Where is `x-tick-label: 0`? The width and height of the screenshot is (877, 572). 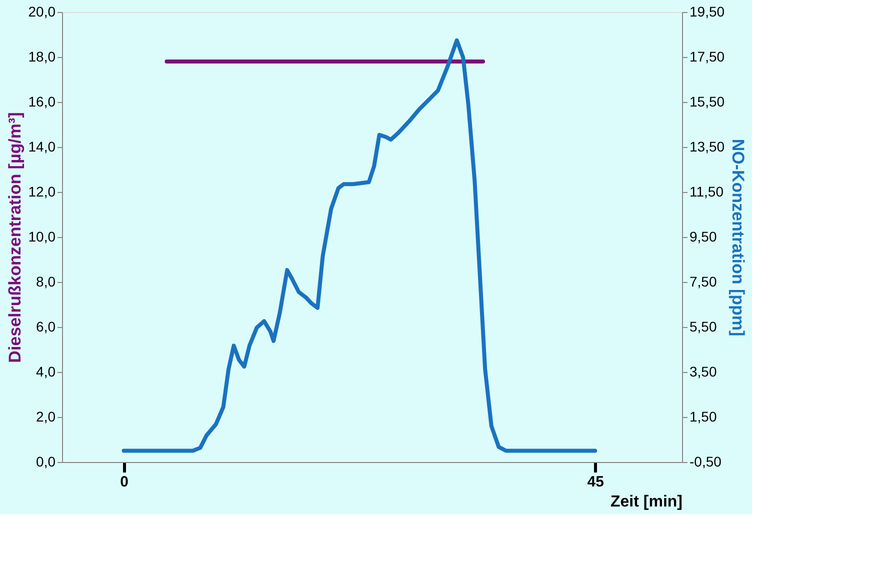 x-tick-label: 0 is located at coordinates (124, 482).